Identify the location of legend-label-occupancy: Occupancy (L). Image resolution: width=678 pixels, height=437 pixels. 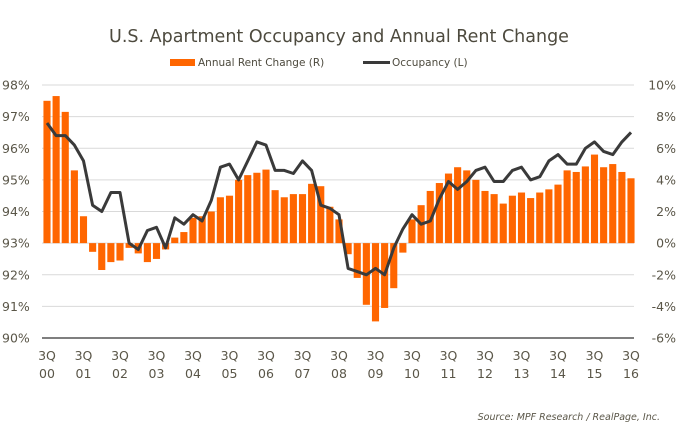
(430, 63).